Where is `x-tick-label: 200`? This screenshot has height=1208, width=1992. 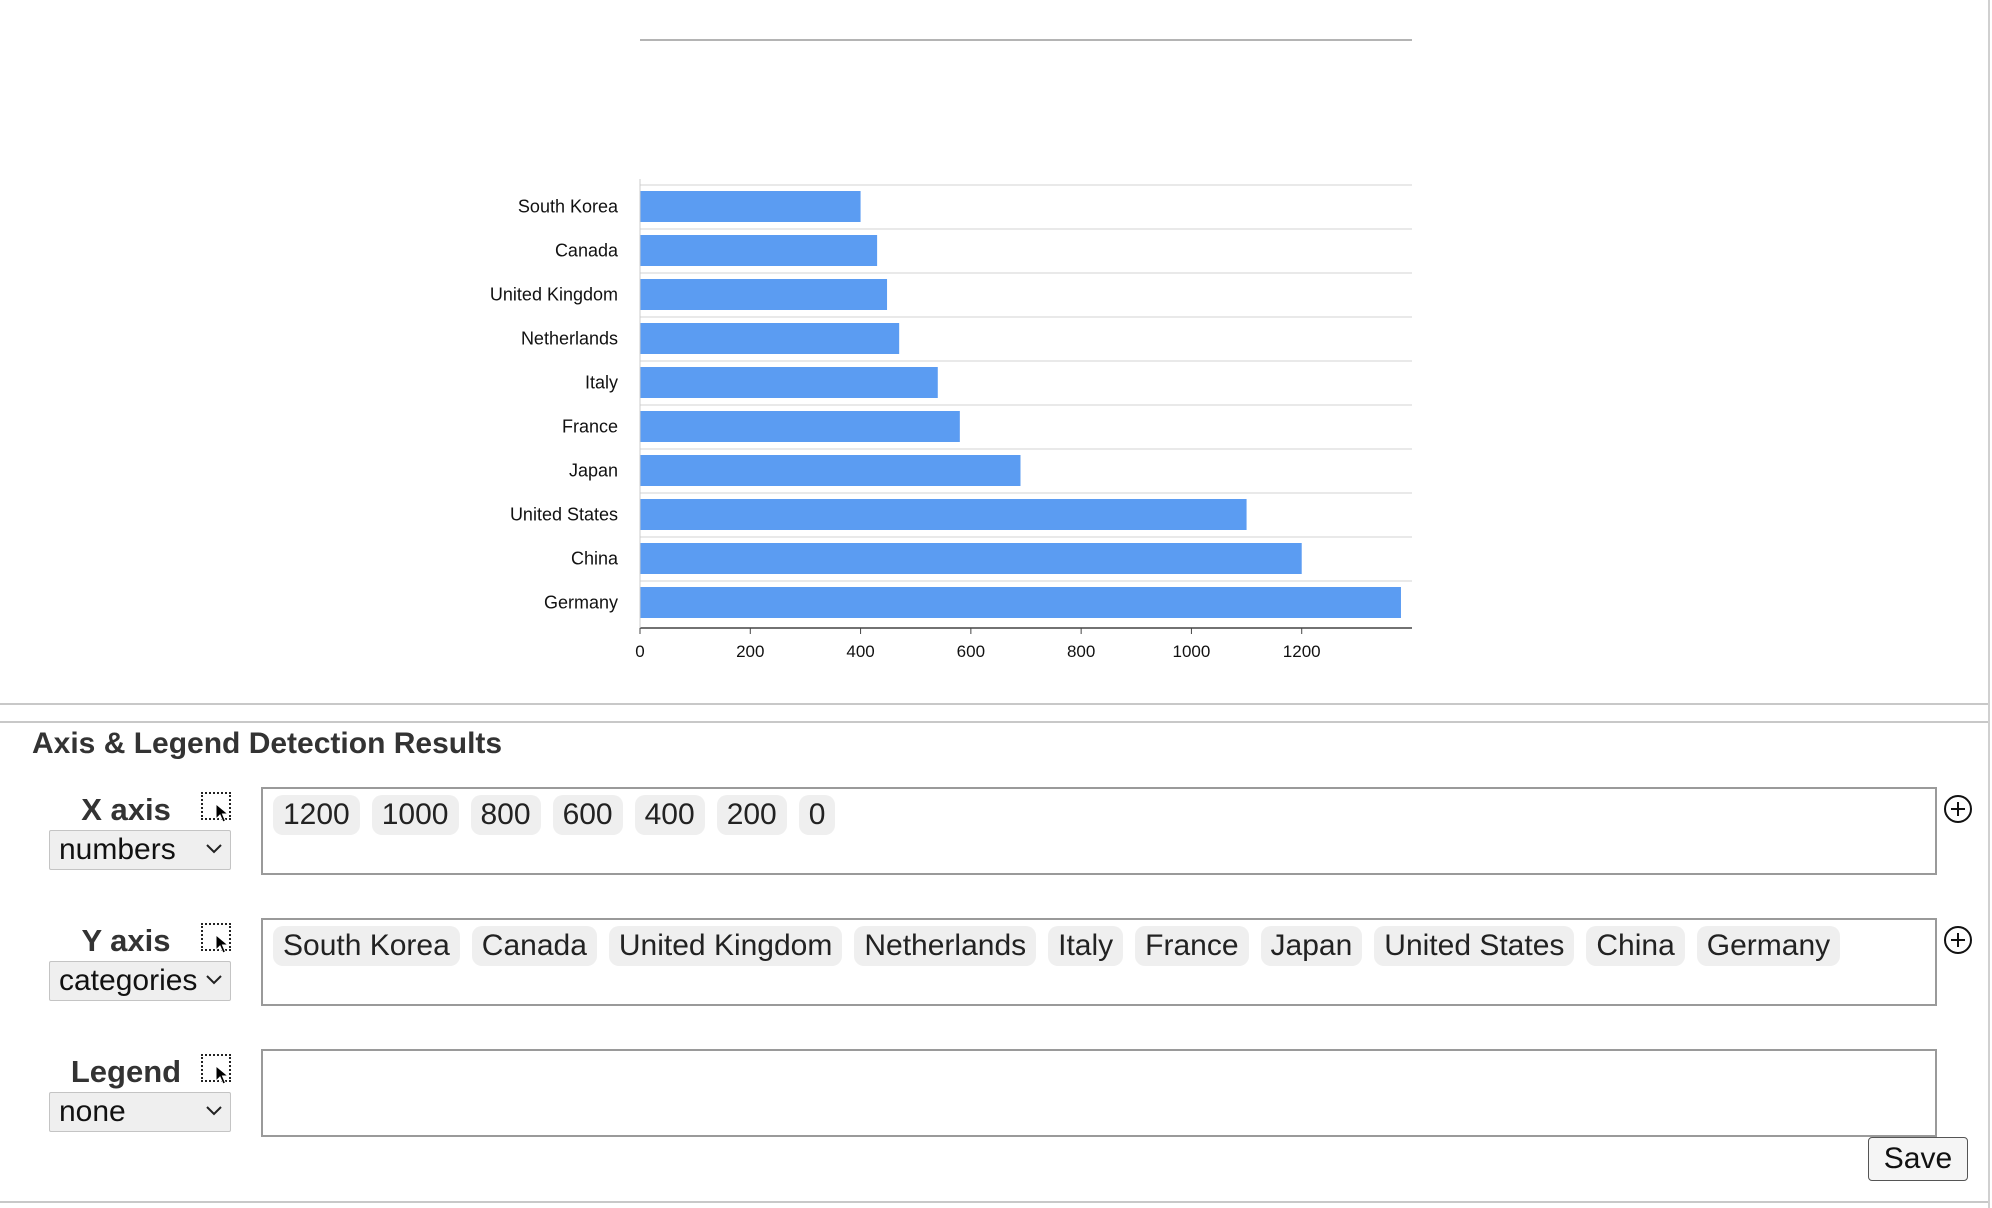
x-tick-label: 200 is located at coordinates (750, 651).